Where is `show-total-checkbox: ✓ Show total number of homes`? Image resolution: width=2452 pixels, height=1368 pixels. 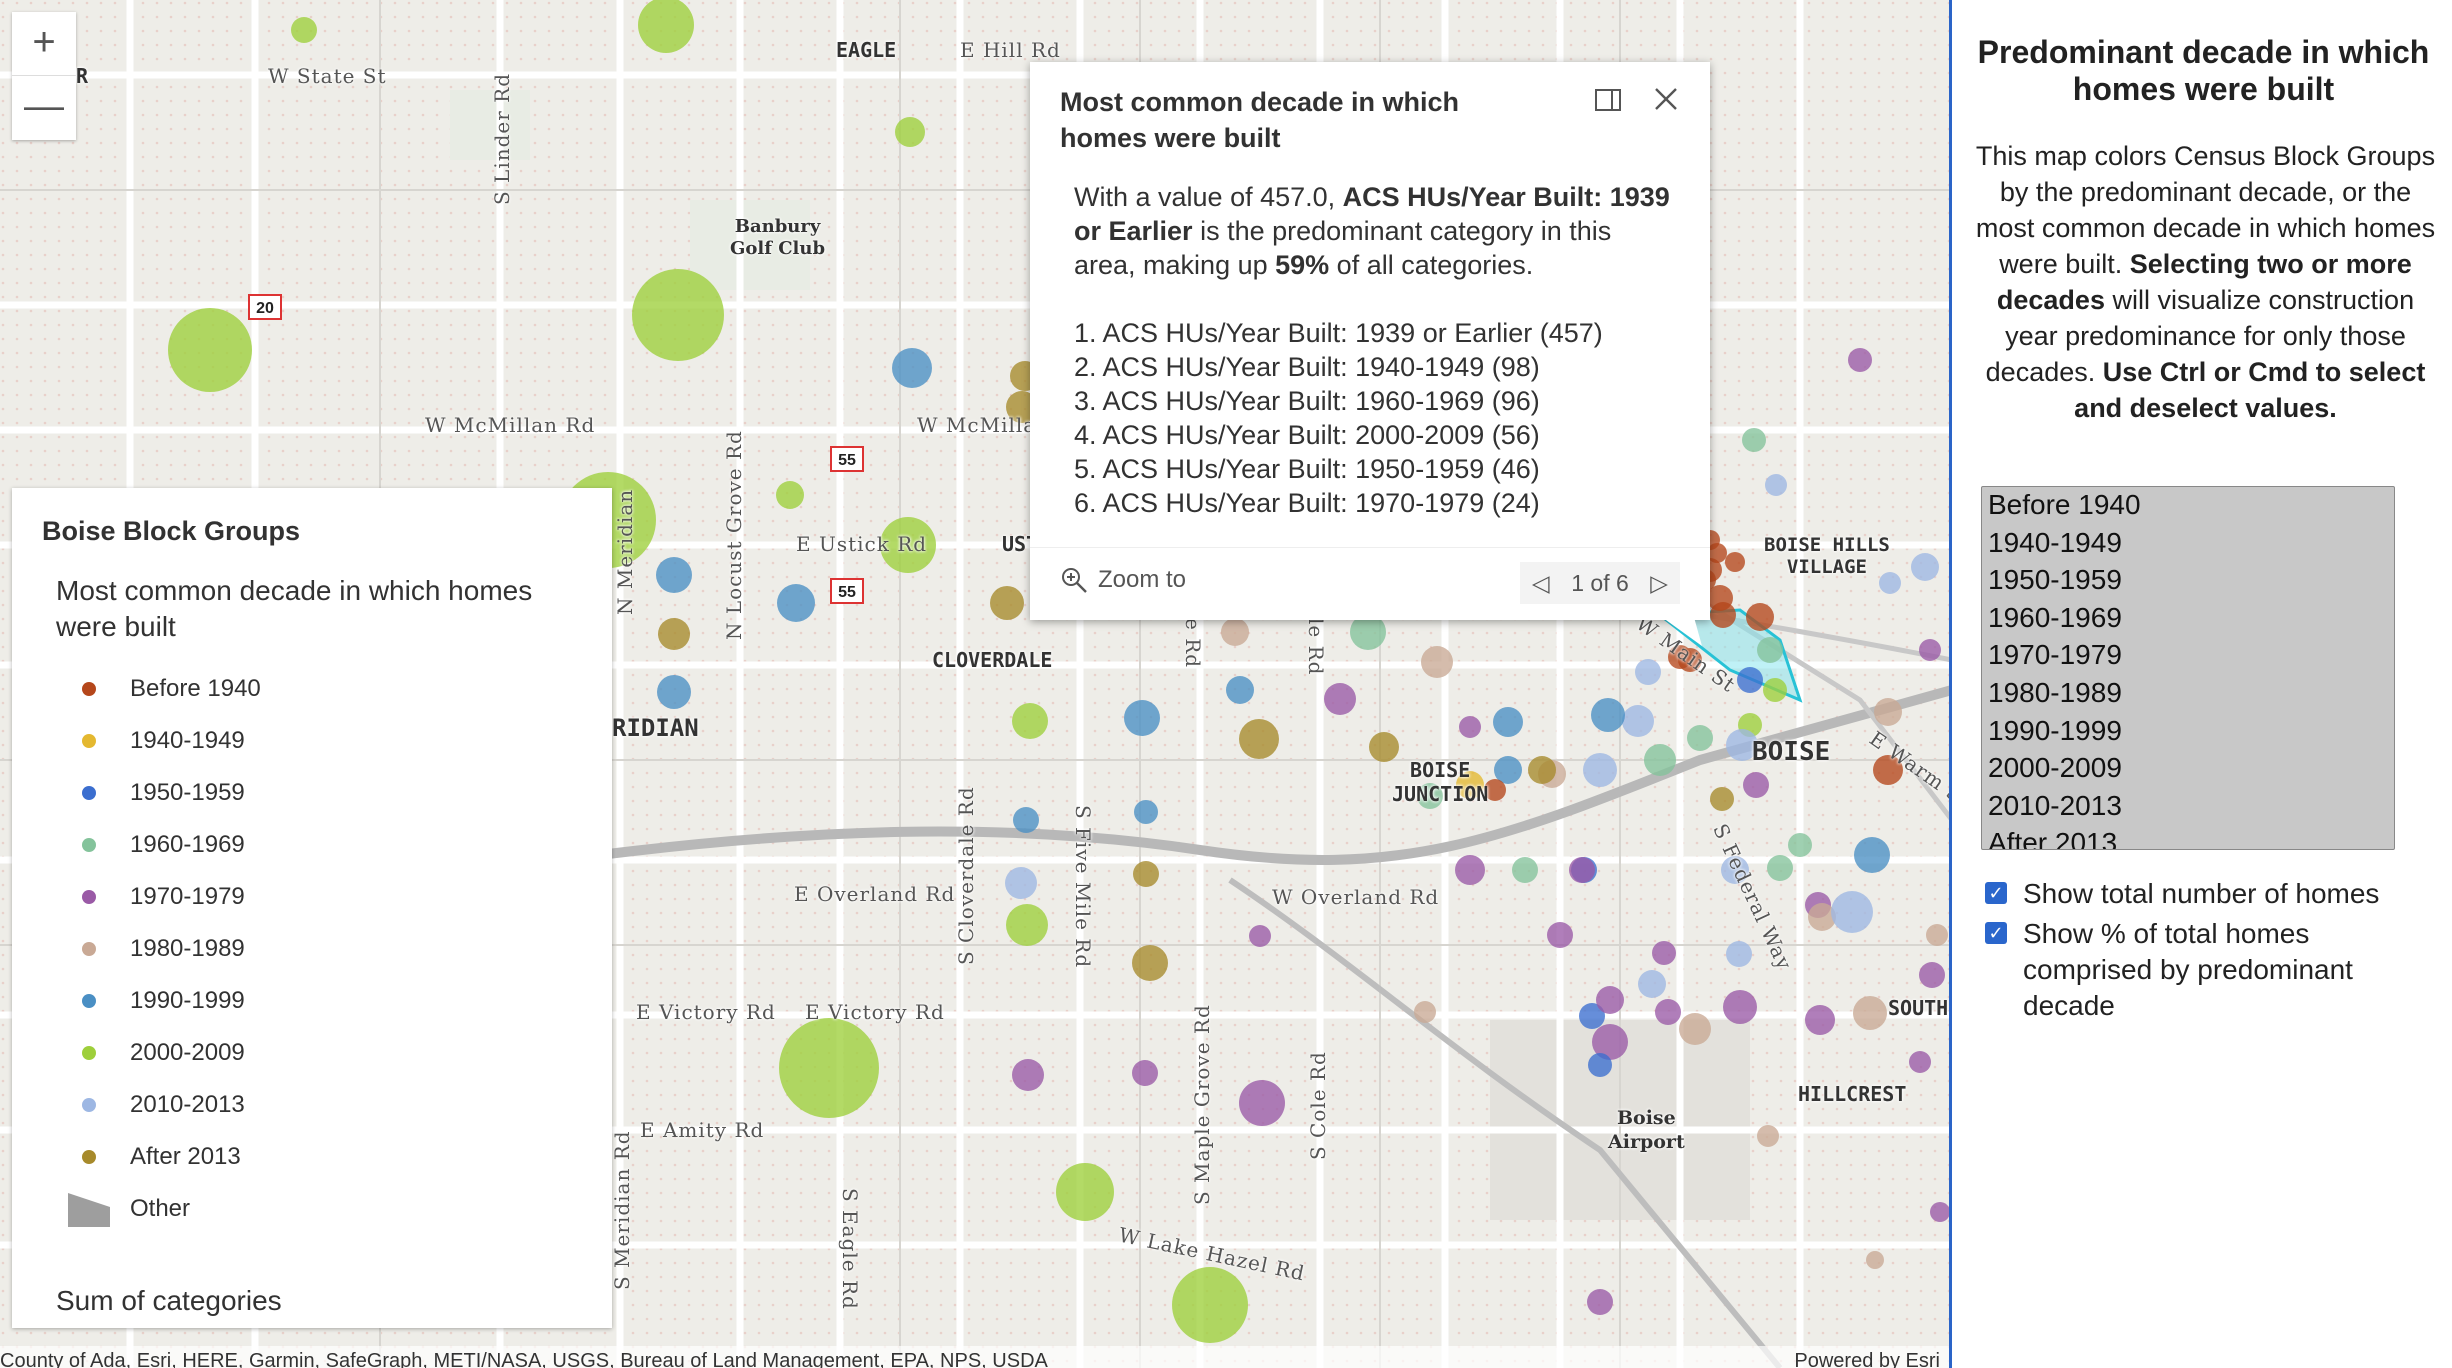
show-total-checkbox: ✓ Show total number of homes is located at coordinates (2205, 894).